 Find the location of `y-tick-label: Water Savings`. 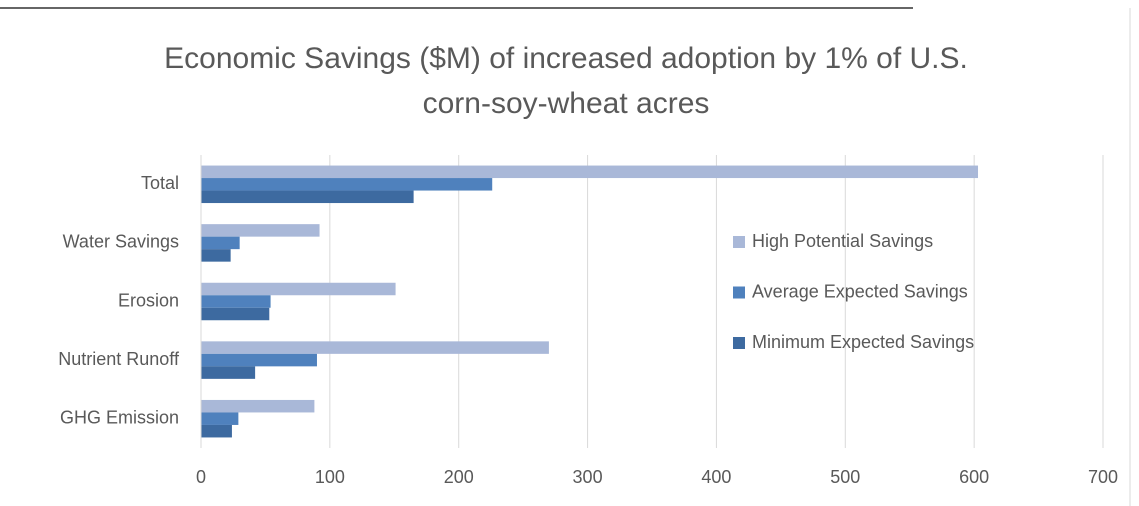

y-tick-label: Water Savings is located at coordinates (121, 242).